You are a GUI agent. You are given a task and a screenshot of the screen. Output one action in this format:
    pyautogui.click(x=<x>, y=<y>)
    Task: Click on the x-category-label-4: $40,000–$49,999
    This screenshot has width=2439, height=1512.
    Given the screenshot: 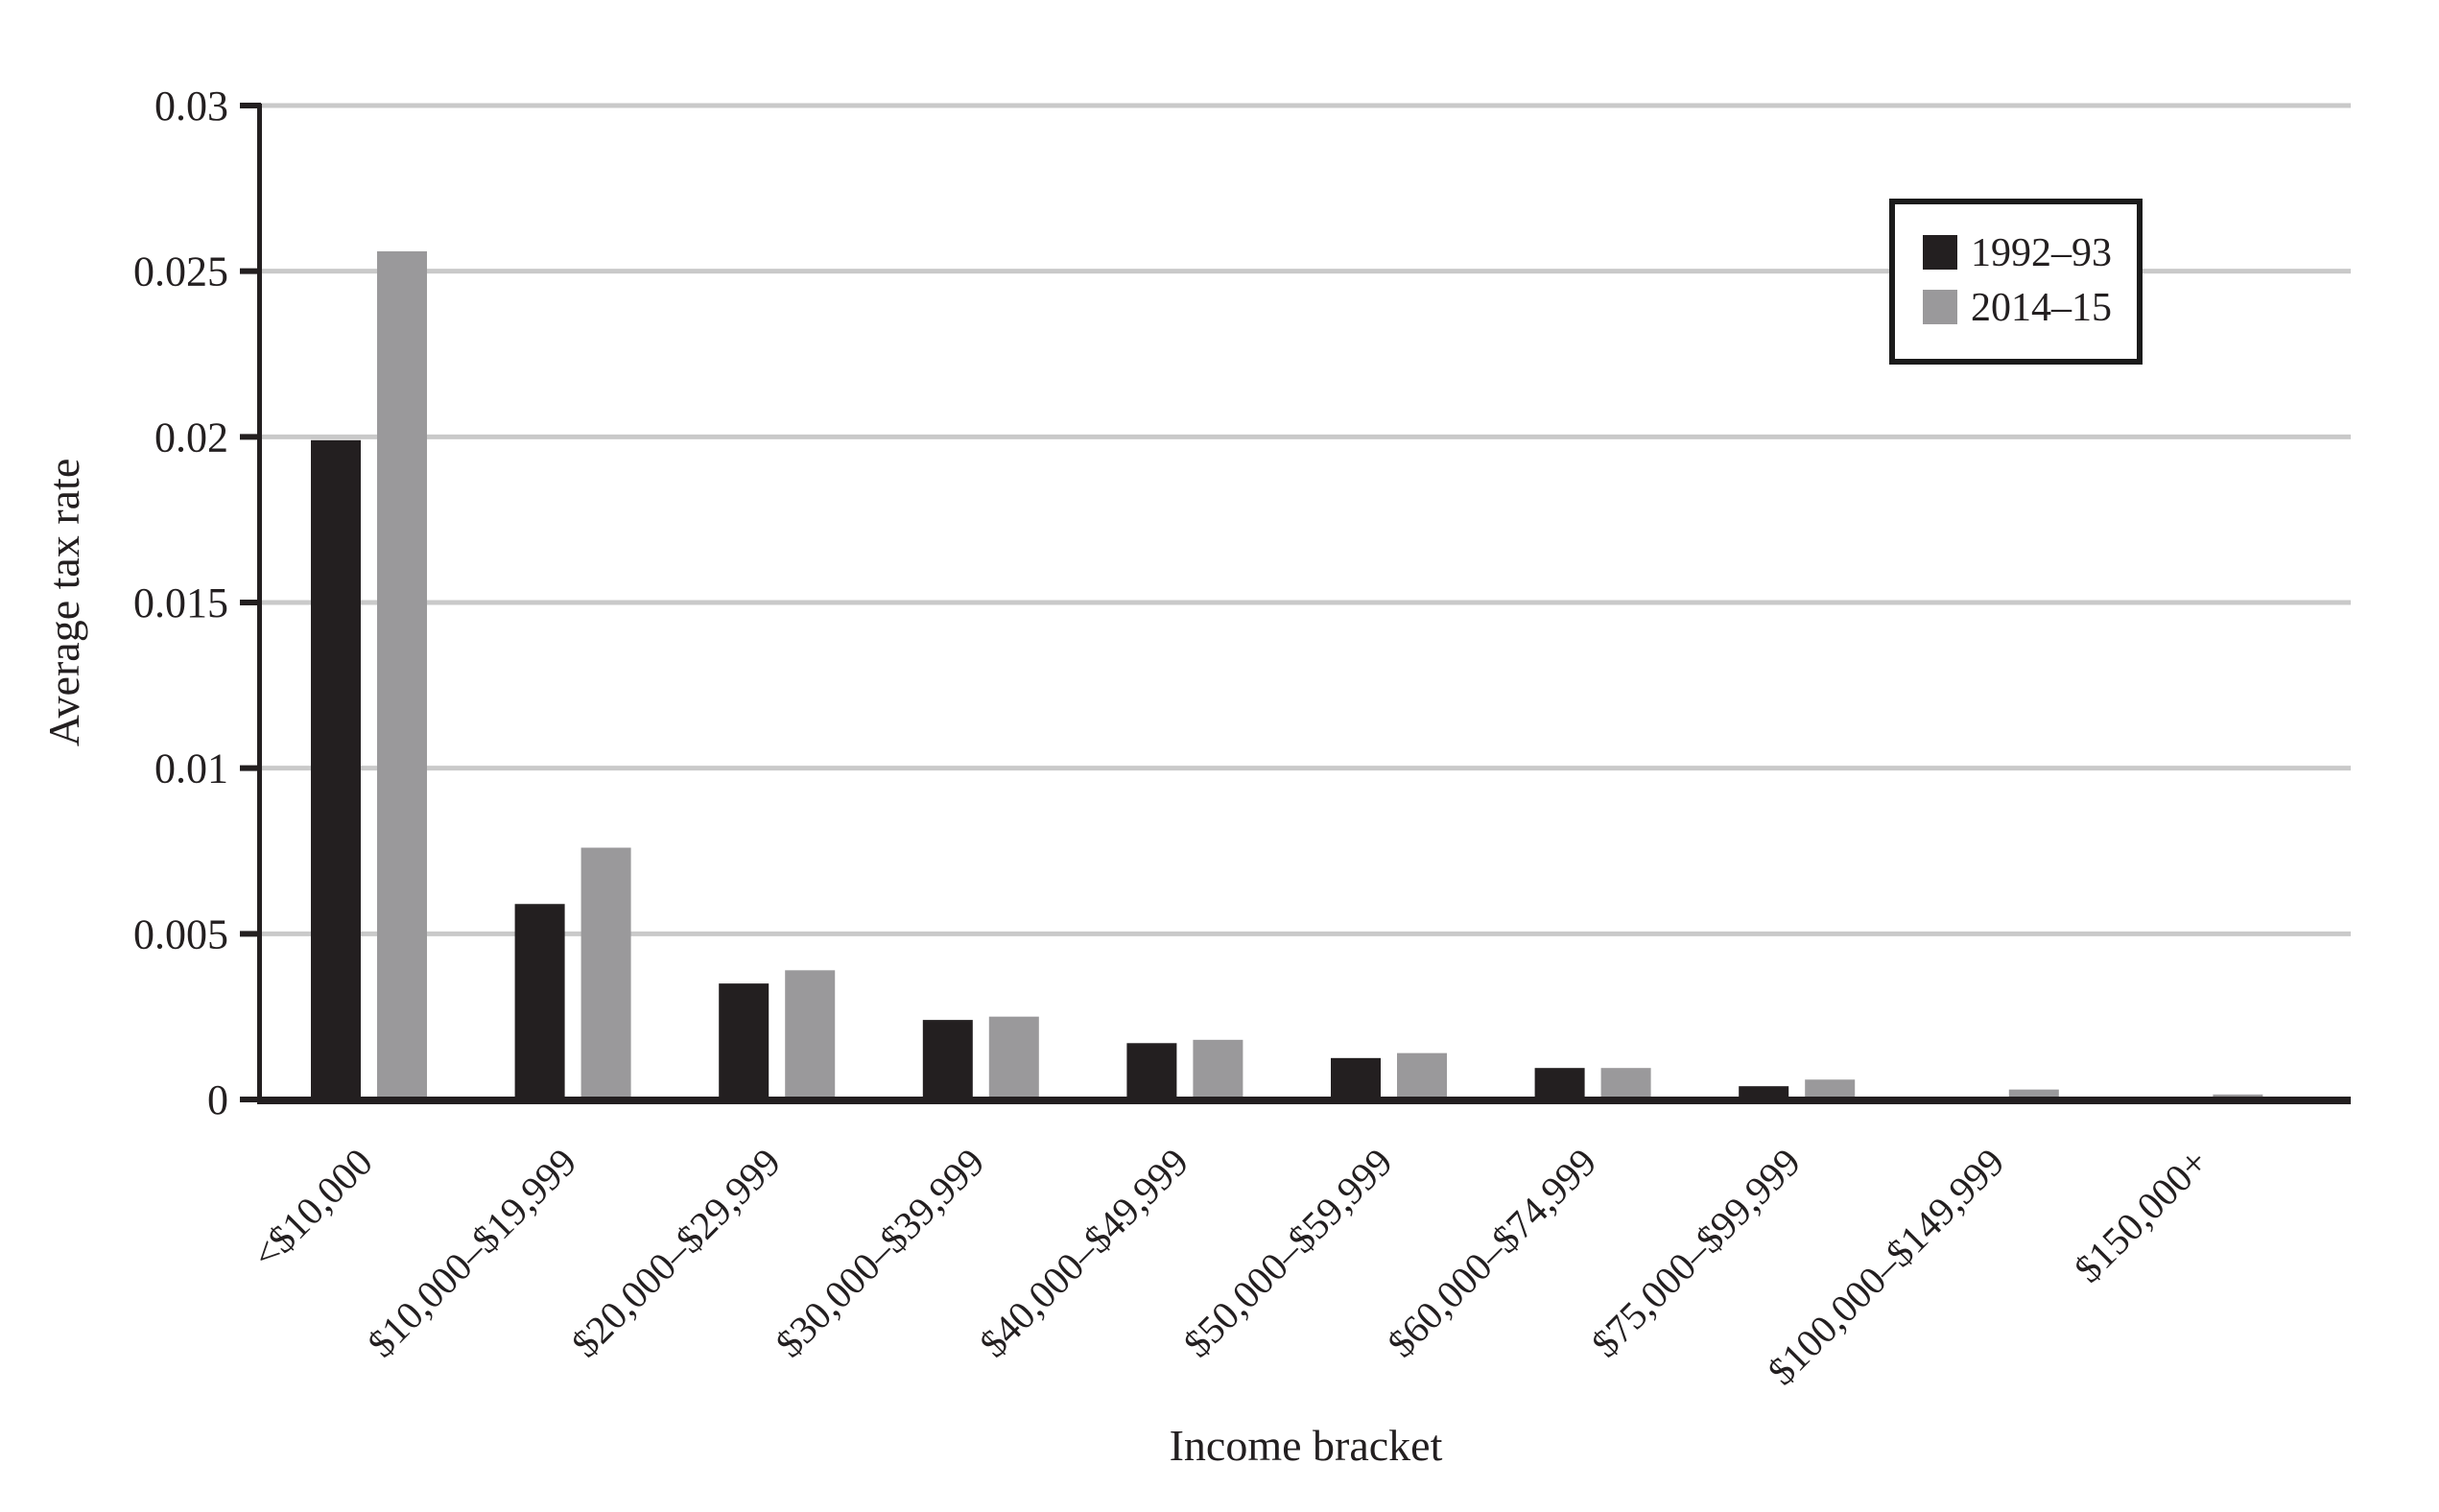 What is the action you would take?
    pyautogui.click(x=1083, y=1252)
    